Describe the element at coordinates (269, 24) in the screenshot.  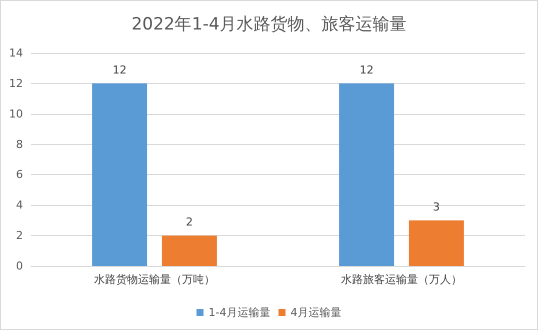
I see `chart-title: 2022年1-4月水路货物、旅客运输量` at that location.